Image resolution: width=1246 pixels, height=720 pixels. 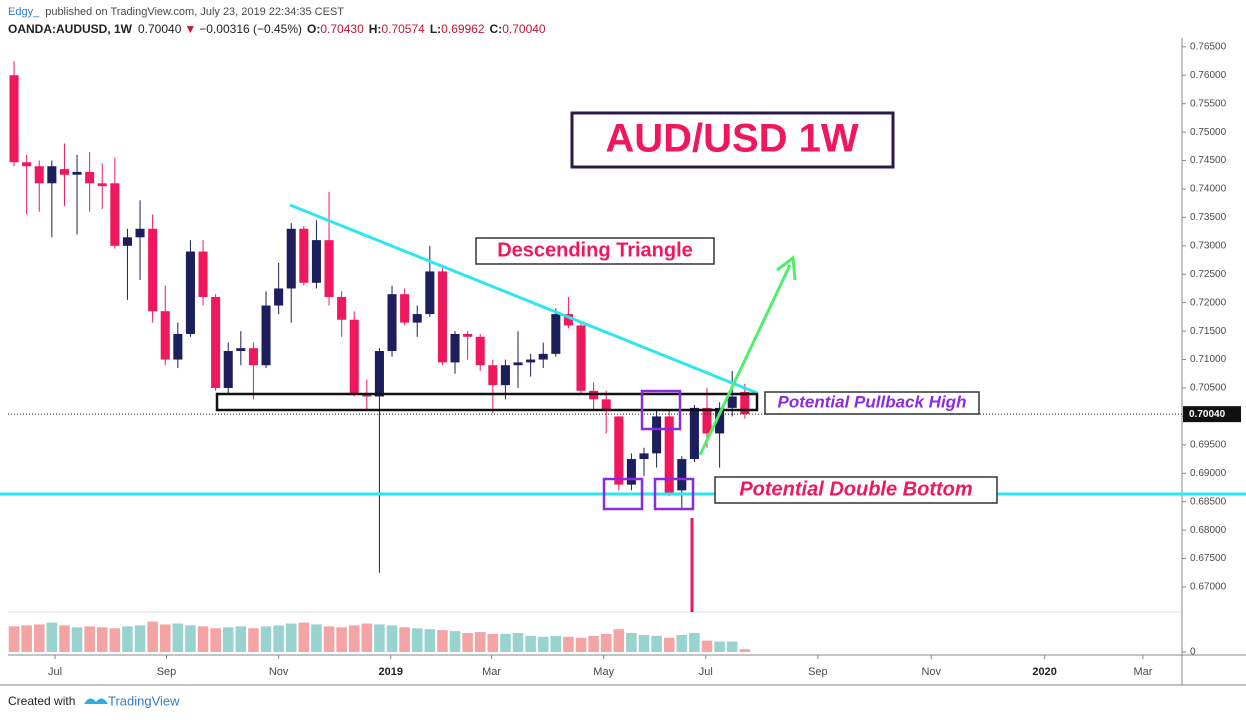 What do you see at coordinates (167, 672) in the screenshot?
I see `x-tick-label: Sep` at bounding box center [167, 672].